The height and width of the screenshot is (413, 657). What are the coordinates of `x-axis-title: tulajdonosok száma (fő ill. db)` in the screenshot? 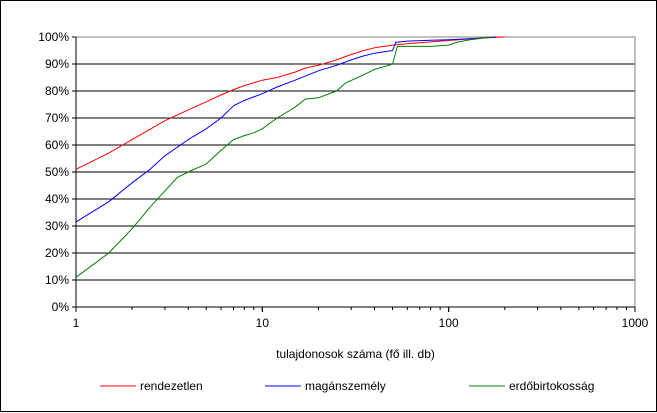 It's located at (355, 354).